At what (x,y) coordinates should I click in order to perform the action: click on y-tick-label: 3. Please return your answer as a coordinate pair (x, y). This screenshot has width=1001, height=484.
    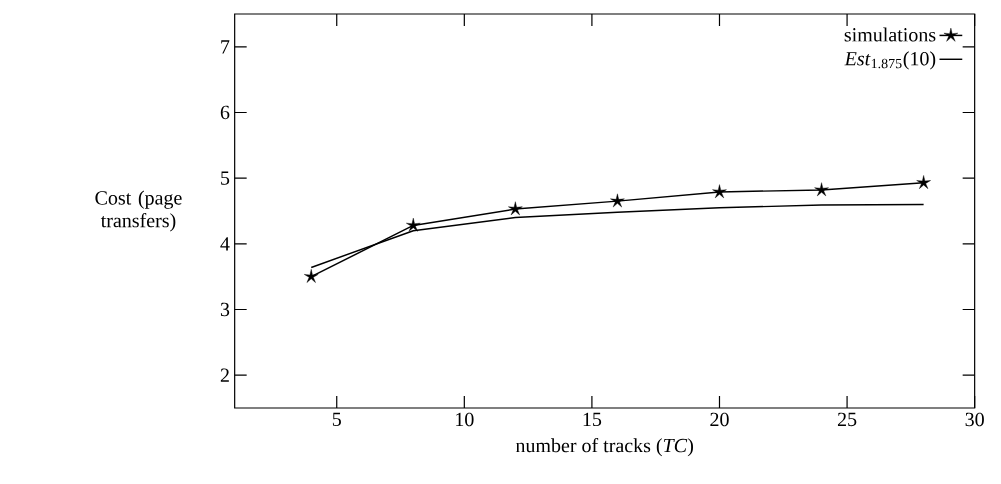
    Looking at the image, I should click on (225, 309).